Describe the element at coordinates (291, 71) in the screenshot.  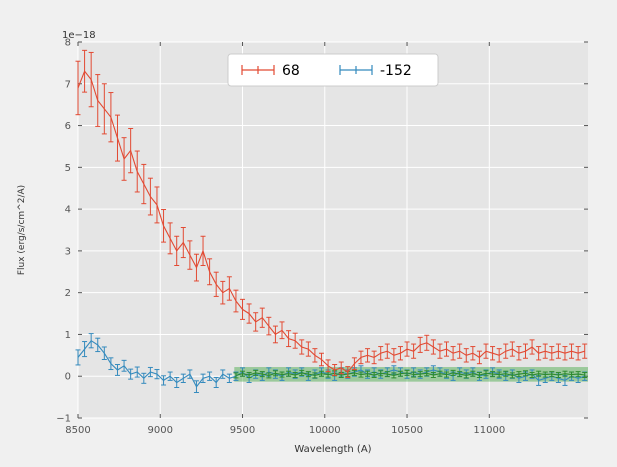
I see `legend-label: 68` at that location.